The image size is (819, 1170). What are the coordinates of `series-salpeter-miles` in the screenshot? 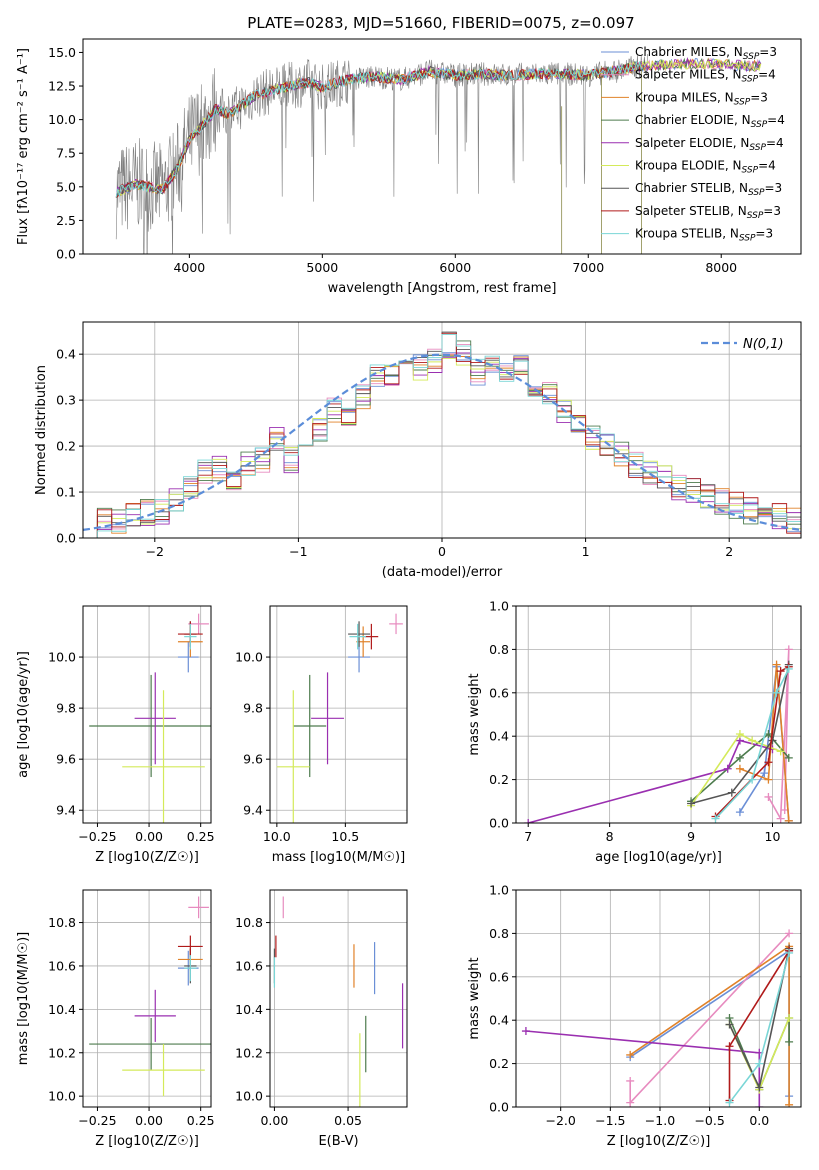 It's located at (778, 734).